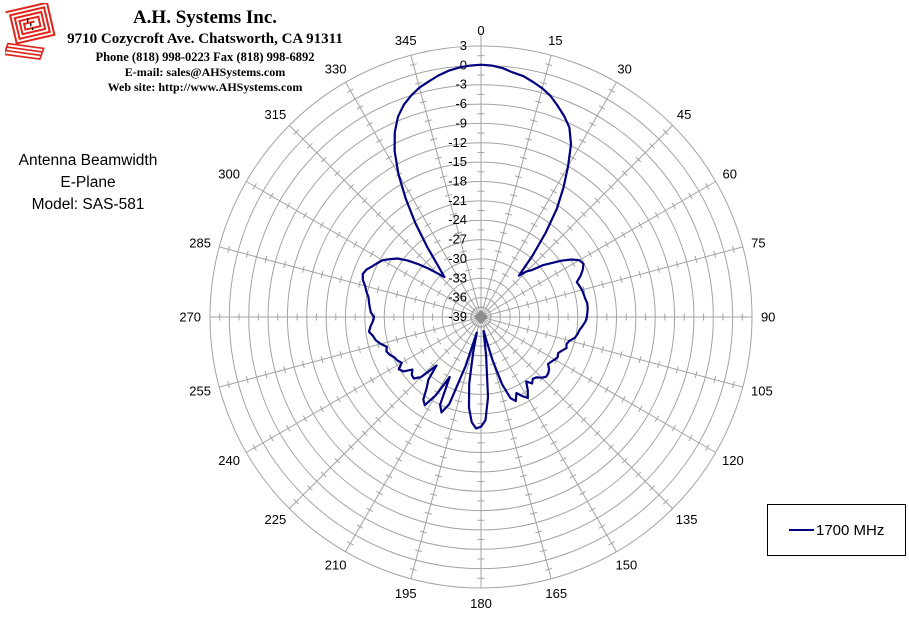  I want to click on company-logo-icon, so click(30, 31).